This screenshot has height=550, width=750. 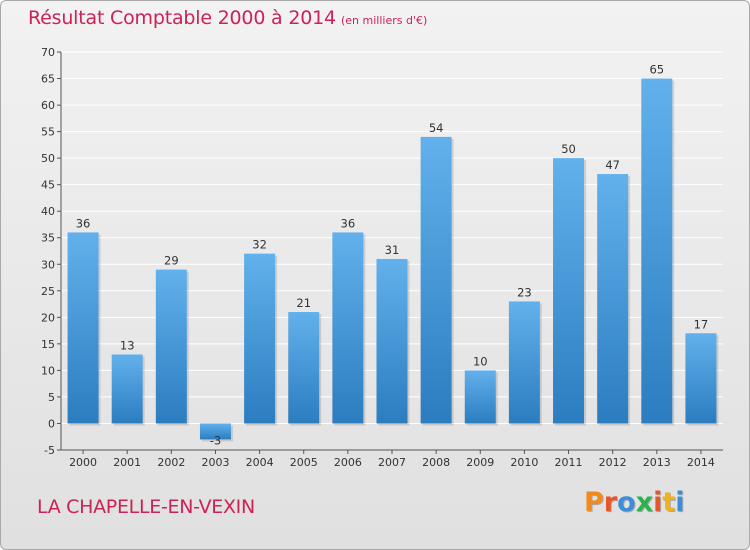 What do you see at coordinates (146, 507) in the screenshot?
I see `town-name: LA CHAPELLE-EN-VEXIN` at bounding box center [146, 507].